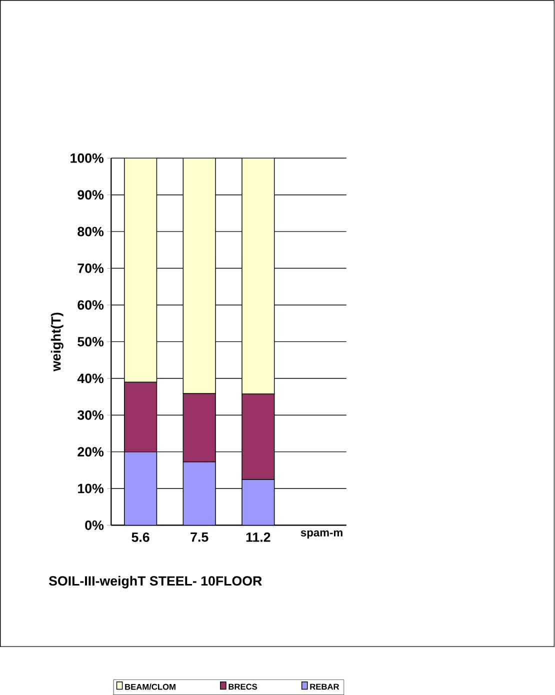 This screenshot has width=555, height=695. I want to click on text: SOIL-III-weighT STEEL- 10FLOOR, so click(155, 582).